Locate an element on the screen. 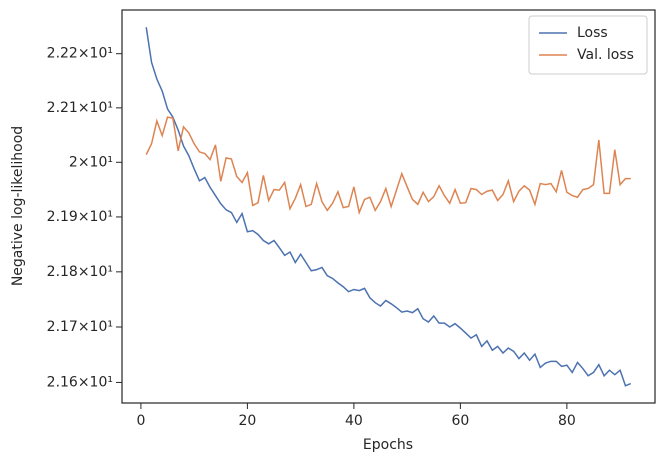 This screenshot has width=667, height=467. x-tick-label: 0 is located at coordinates (140, 421).